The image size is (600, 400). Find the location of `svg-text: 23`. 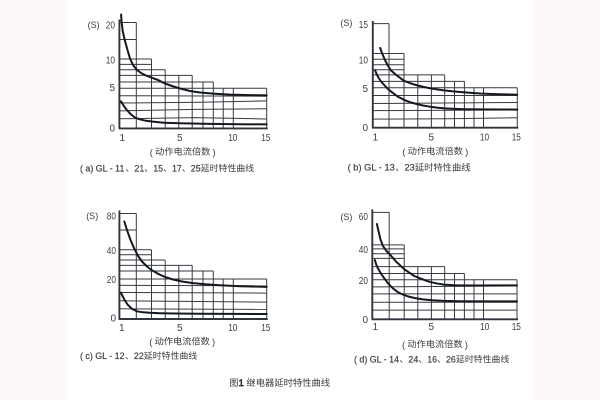

svg-text: 23 is located at coordinates (410, 168).